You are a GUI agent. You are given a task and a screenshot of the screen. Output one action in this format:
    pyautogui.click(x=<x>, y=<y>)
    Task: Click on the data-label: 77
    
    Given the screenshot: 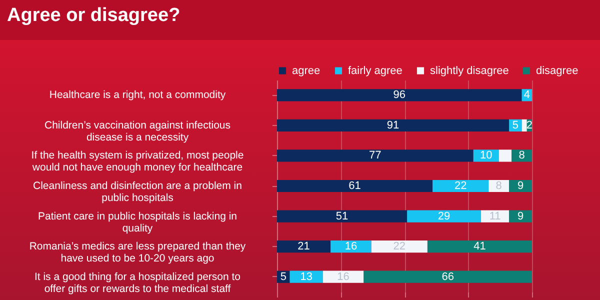 What is the action you would take?
    pyautogui.click(x=375, y=156)
    